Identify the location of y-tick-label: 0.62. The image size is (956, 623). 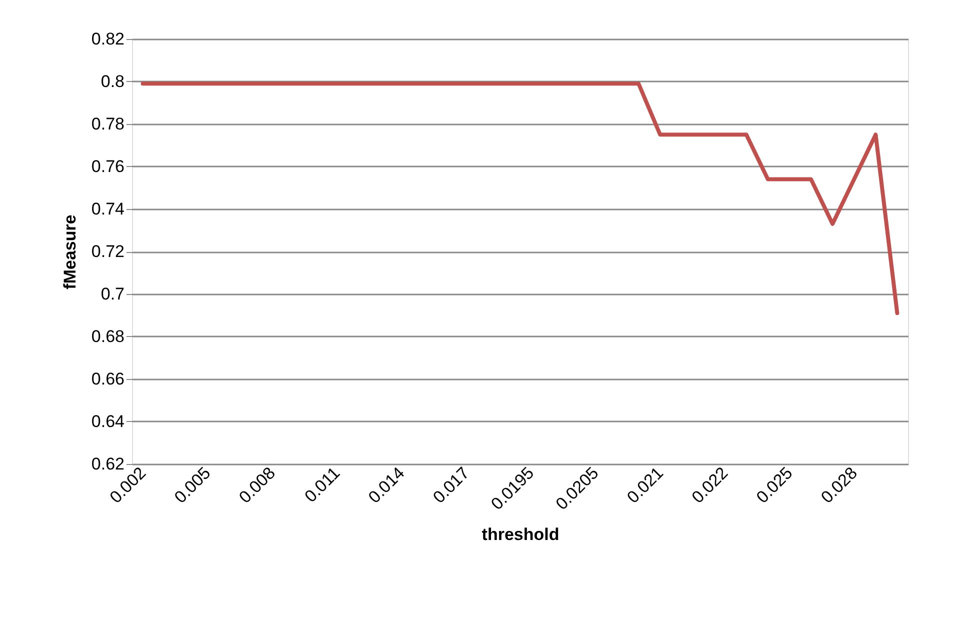
(107, 464).